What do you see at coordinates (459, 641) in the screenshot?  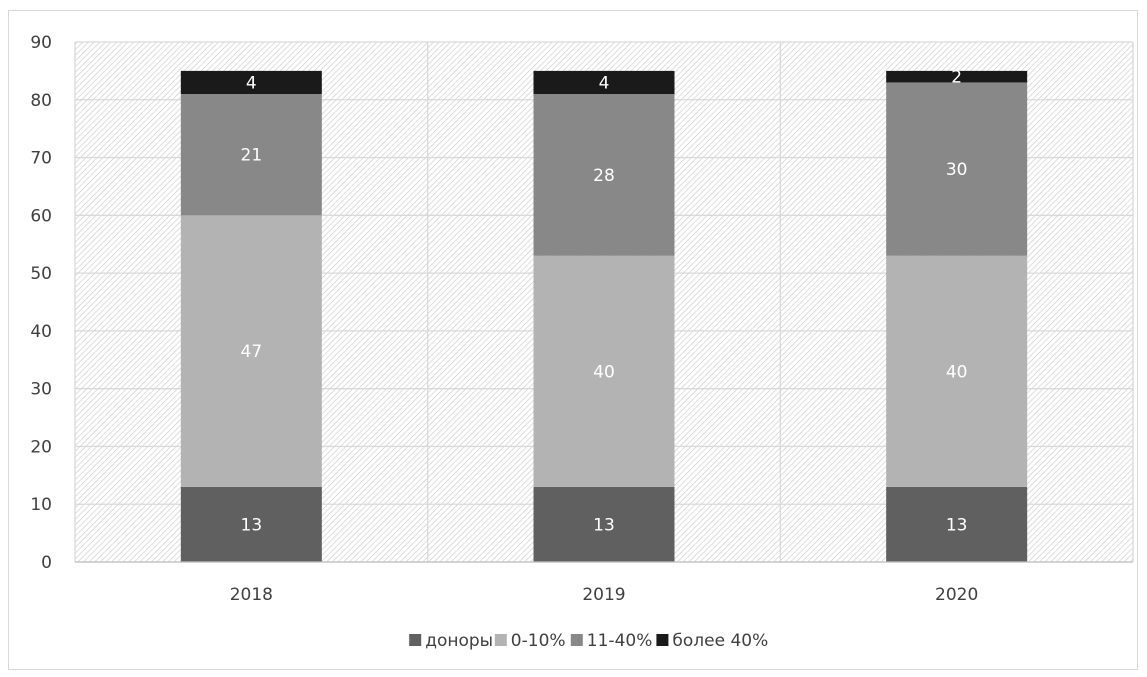 I see `legend-label: доноры` at bounding box center [459, 641].